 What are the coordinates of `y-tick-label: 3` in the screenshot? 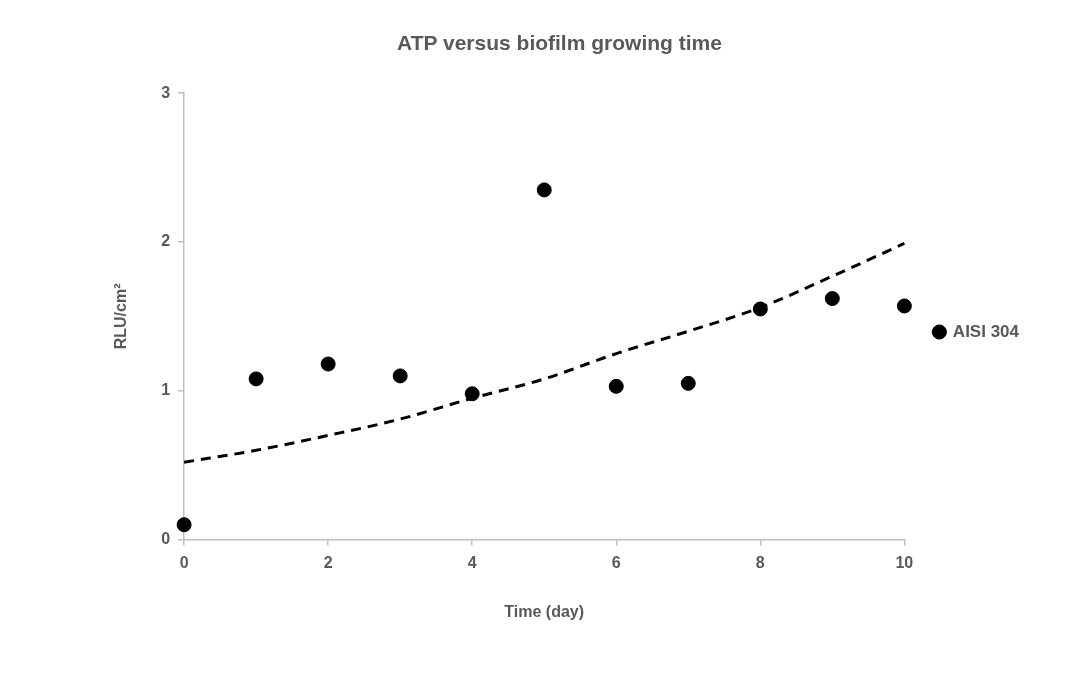 It's located at (166, 92).